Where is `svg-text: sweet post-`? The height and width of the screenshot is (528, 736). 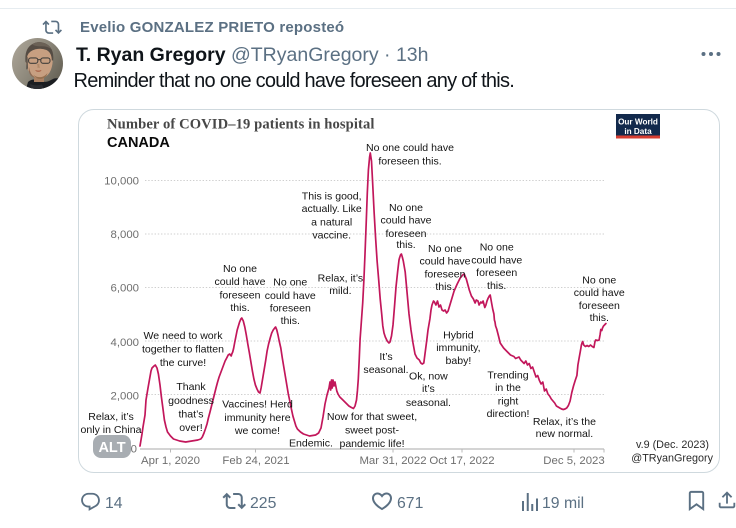
svg-text: sweet post- is located at coordinates (372, 431).